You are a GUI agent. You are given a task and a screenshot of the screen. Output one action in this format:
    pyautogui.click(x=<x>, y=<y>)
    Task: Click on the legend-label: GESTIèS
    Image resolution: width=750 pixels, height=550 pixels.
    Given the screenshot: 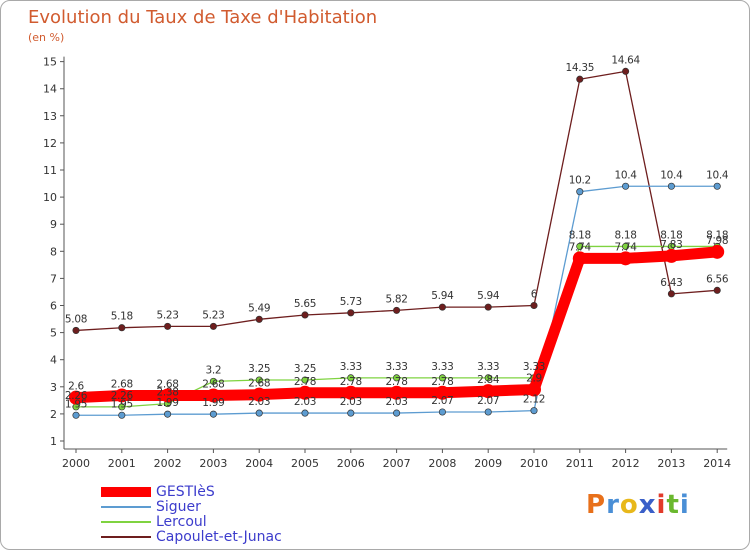 What is the action you would take?
    pyautogui.click(x=185, y=491)
    